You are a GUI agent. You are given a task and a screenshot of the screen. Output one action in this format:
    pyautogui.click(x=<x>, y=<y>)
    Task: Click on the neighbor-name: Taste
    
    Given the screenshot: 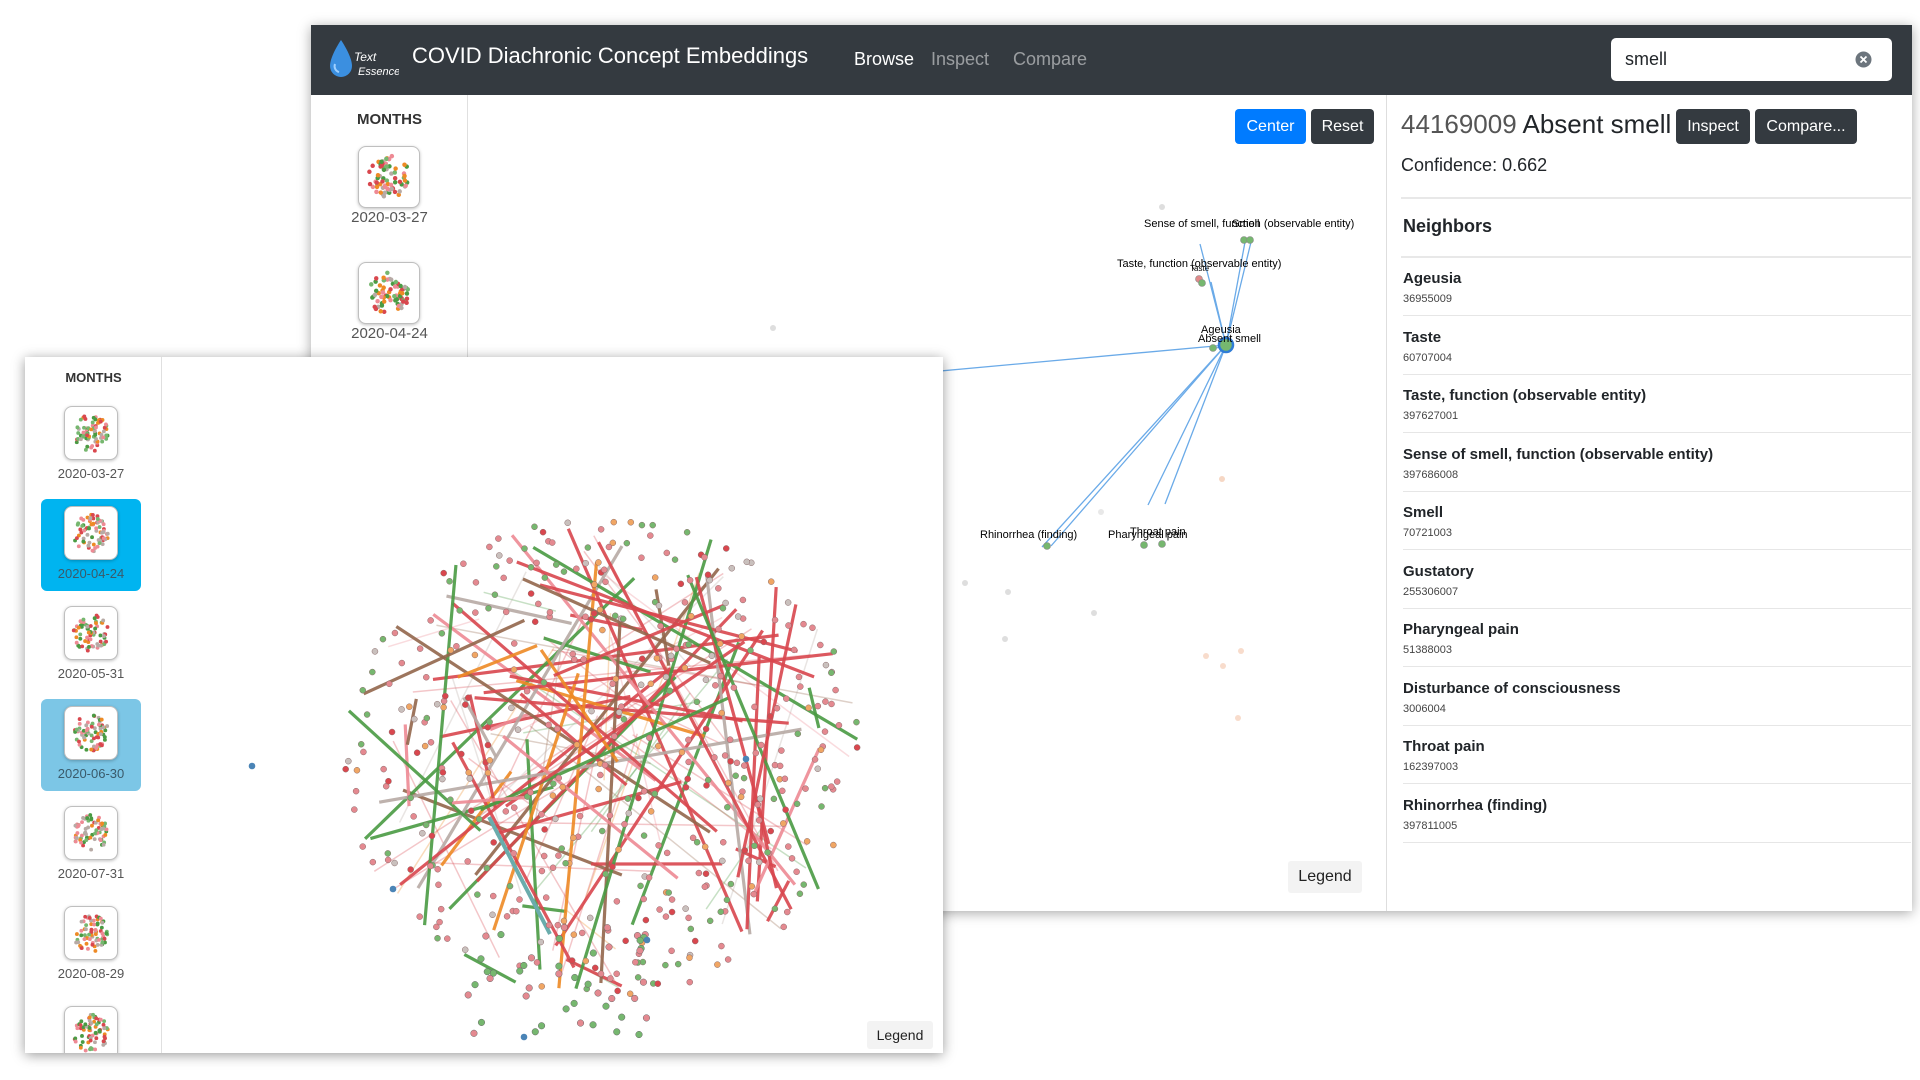 What is the action you would take?
    pyautogui.click(x=1422, y=337)
    